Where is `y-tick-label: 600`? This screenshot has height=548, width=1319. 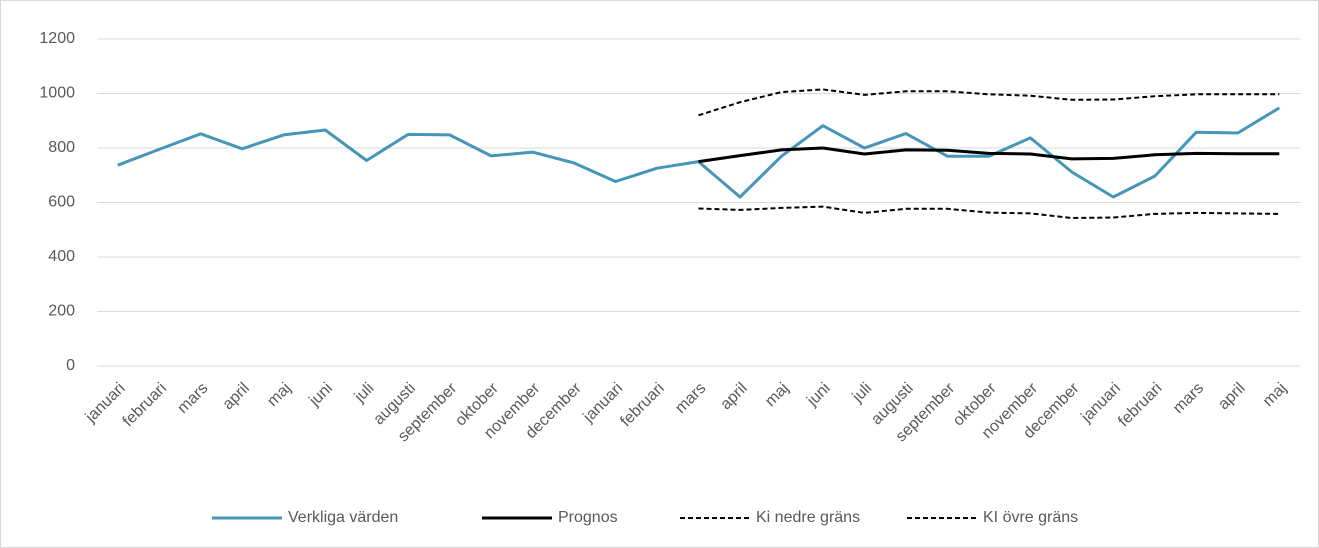
y-tick-label: 600 is located at coordinates (61, 202).